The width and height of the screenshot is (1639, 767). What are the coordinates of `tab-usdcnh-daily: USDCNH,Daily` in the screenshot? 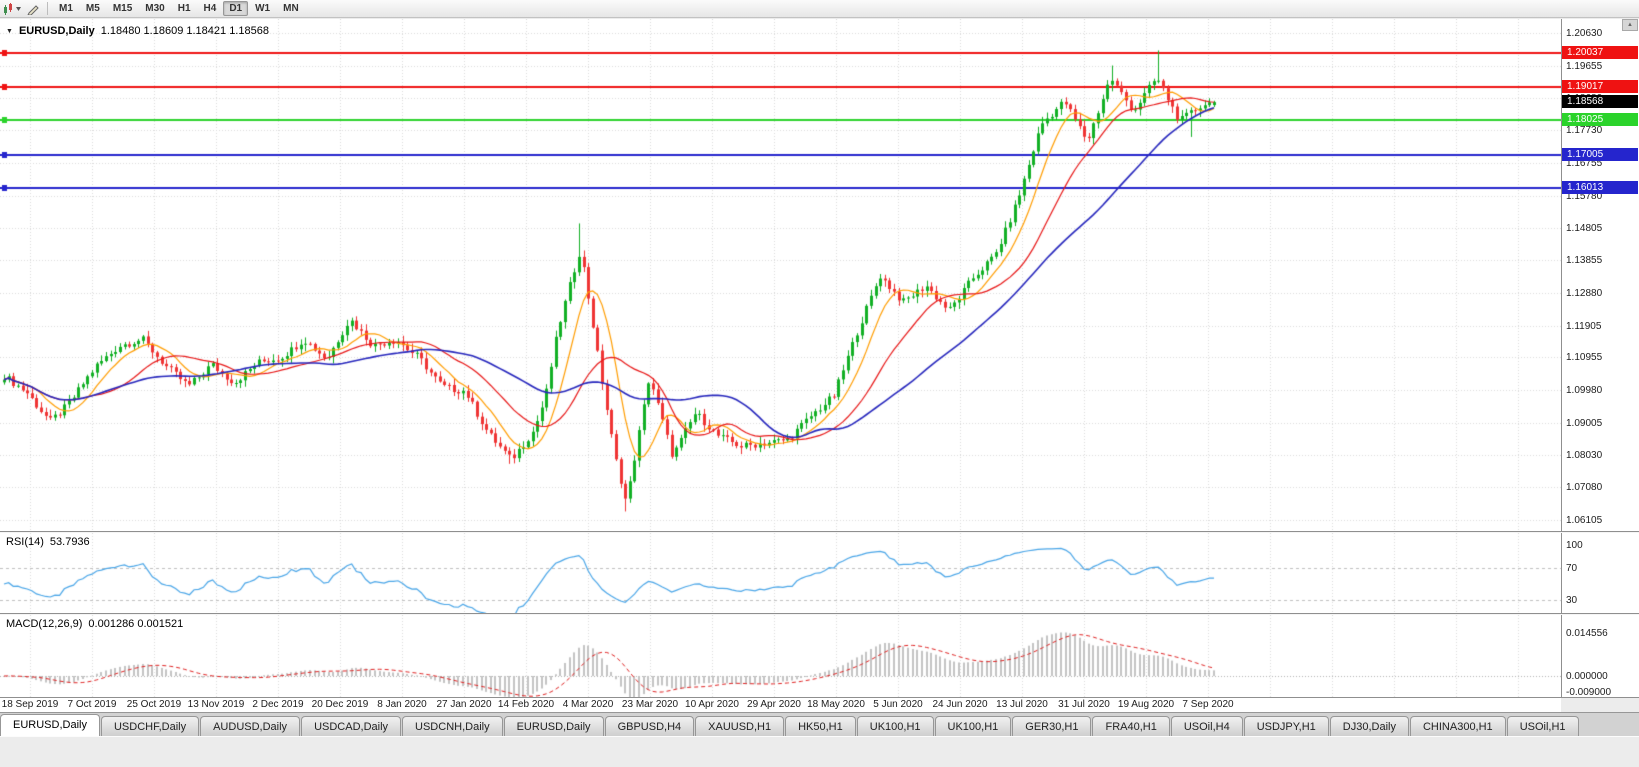 It's located at (452, 726).